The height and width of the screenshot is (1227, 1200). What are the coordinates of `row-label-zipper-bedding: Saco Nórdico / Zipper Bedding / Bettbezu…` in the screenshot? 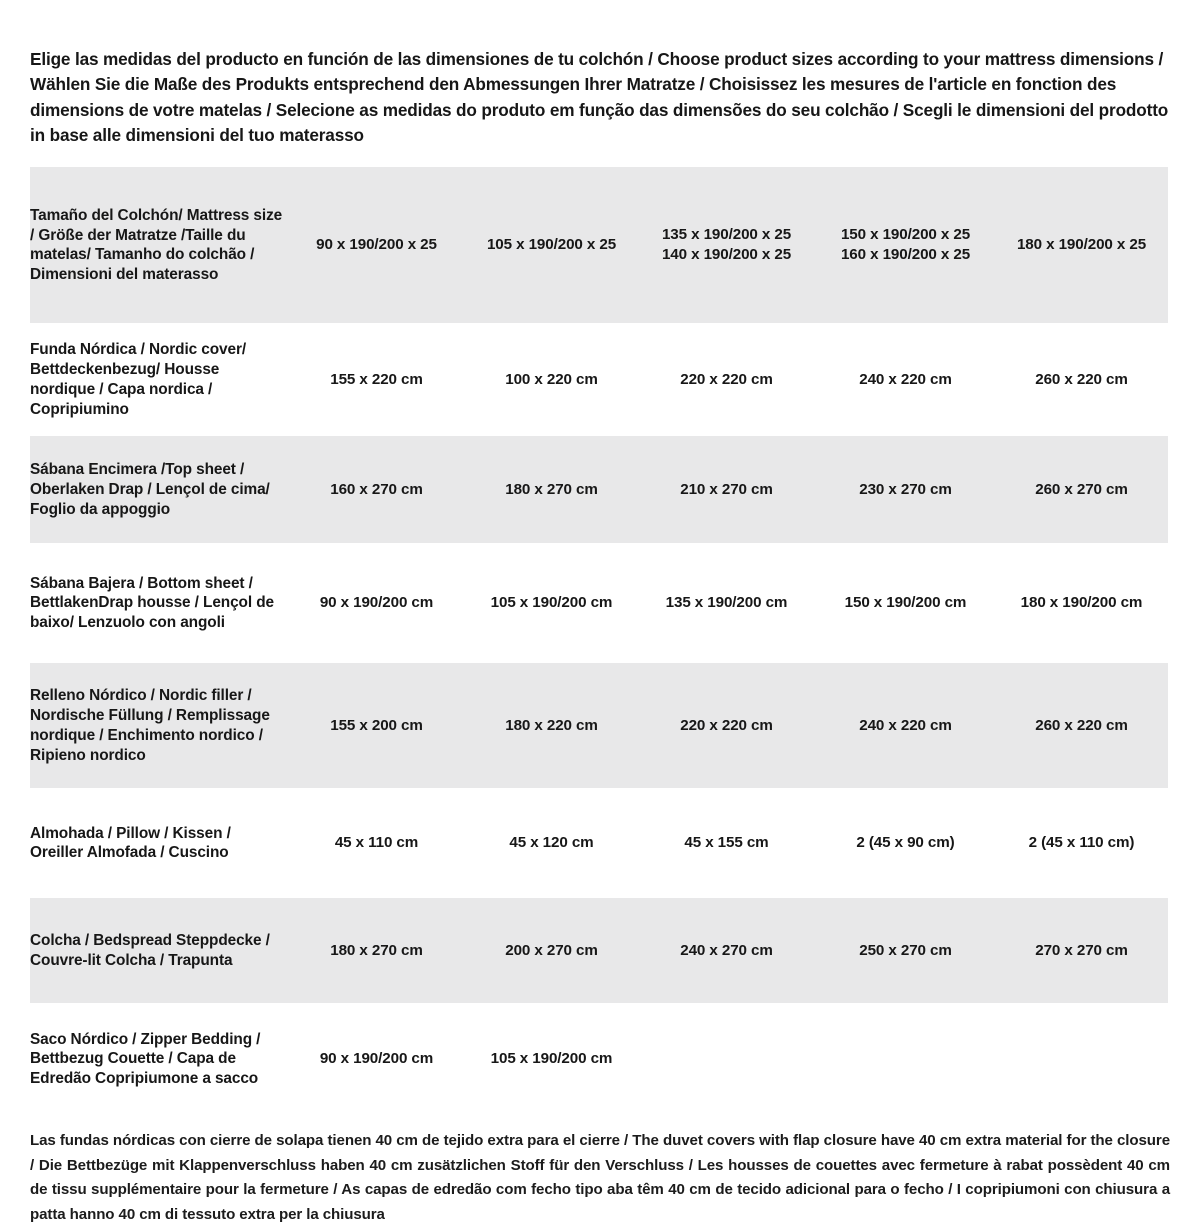 It's located at (158, 1059).